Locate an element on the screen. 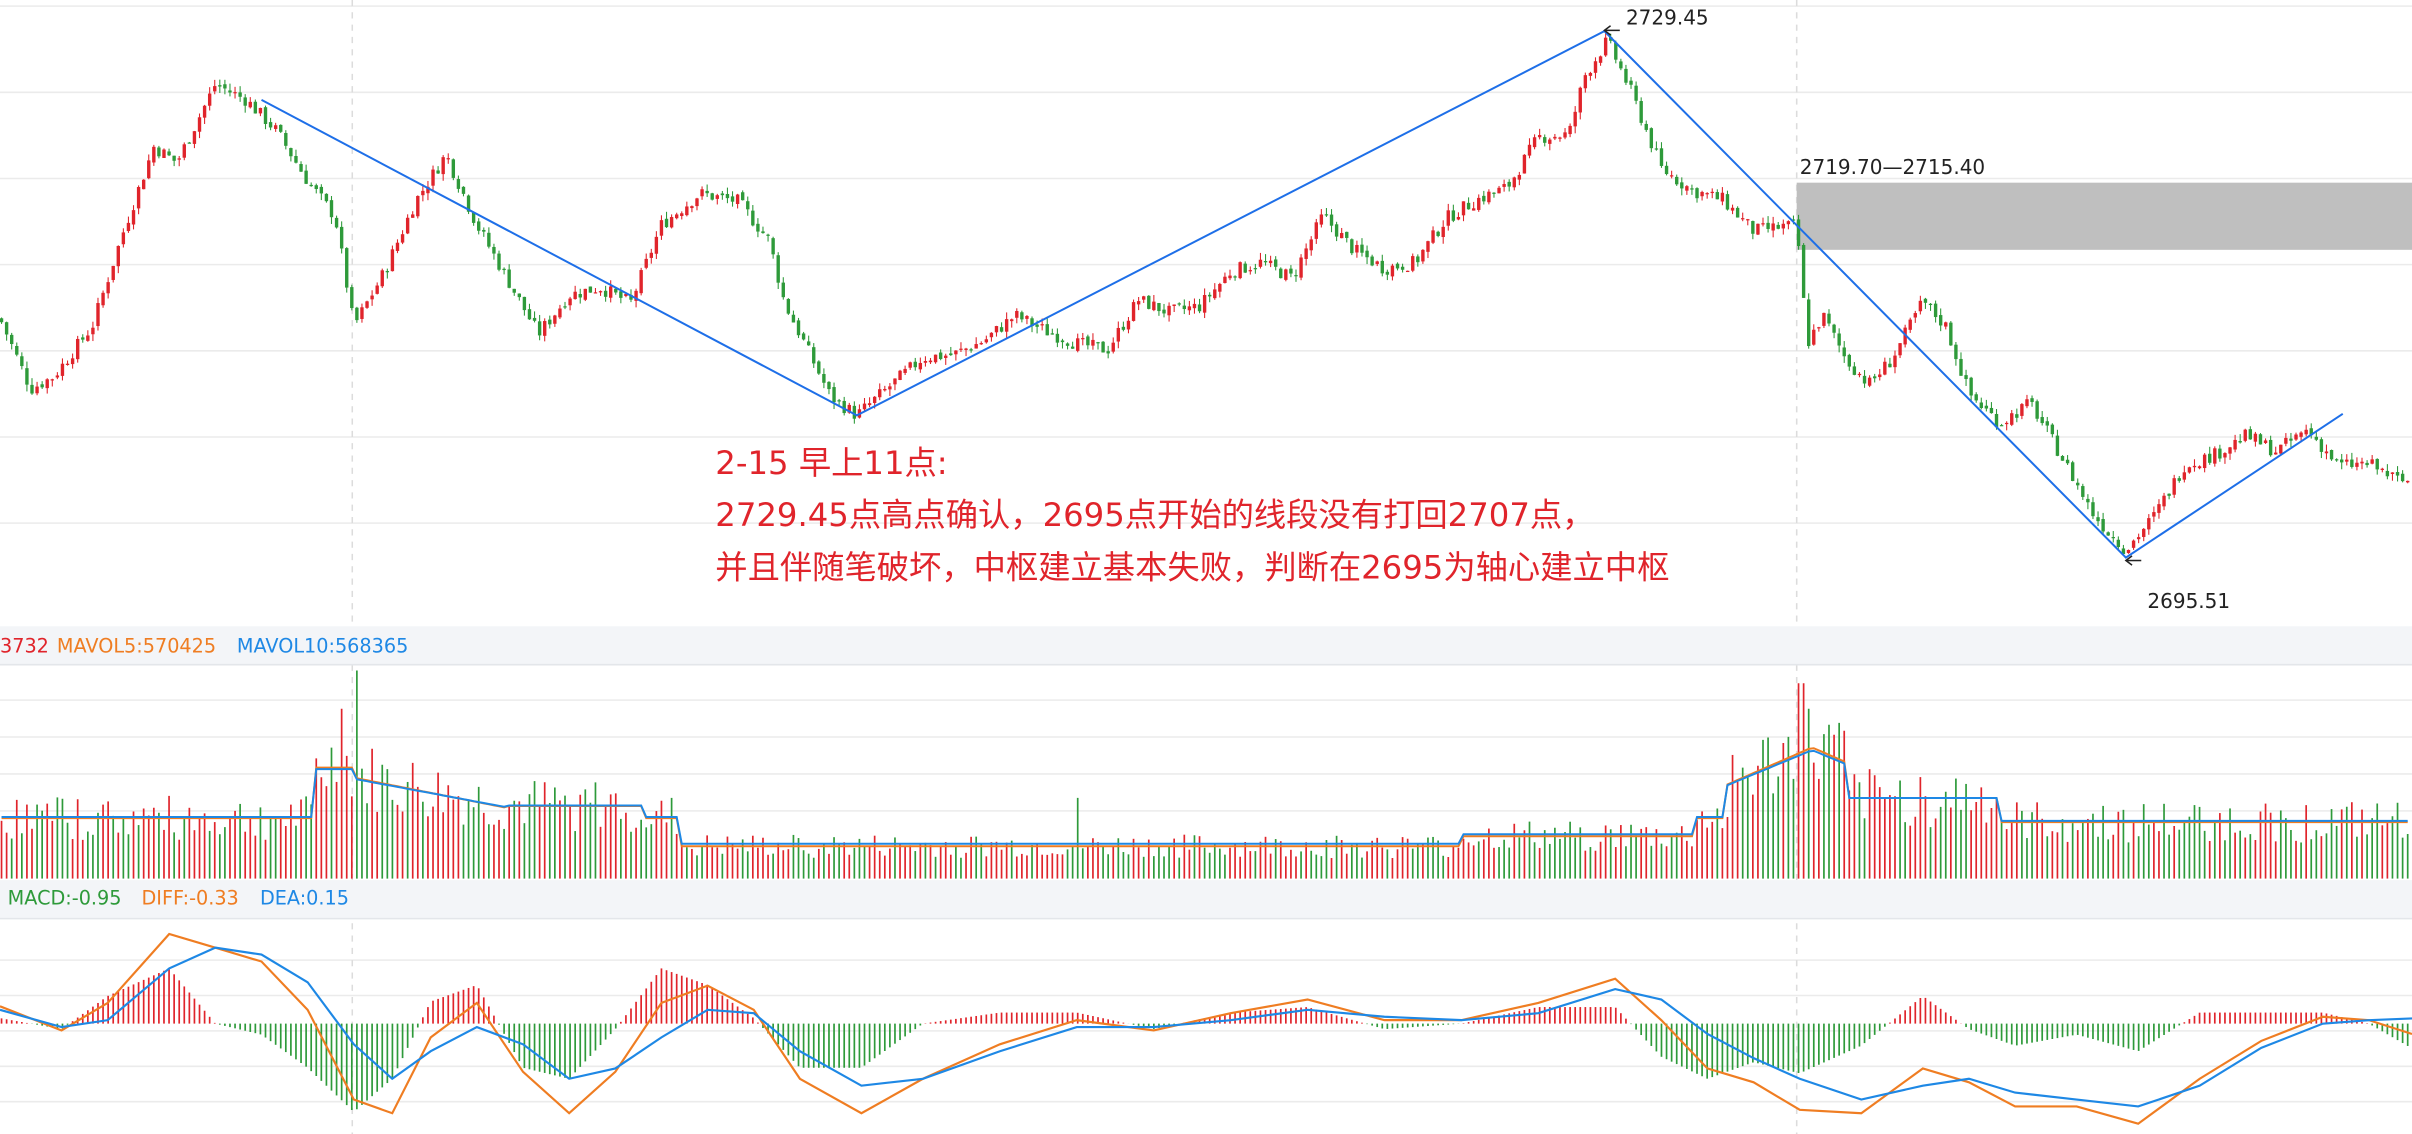 The width and height of the screenshot is (2412, 1134). extreme-markers is located at coordinates (1872, 295).